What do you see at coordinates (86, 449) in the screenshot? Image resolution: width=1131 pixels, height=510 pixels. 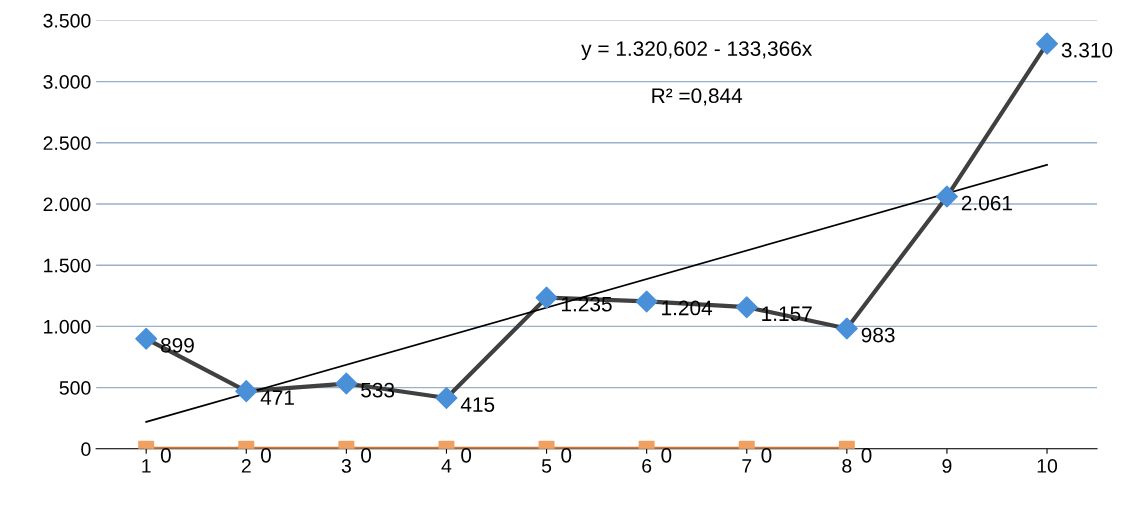 I see `y-tick-label: 0` at bounding box center [86, 449].